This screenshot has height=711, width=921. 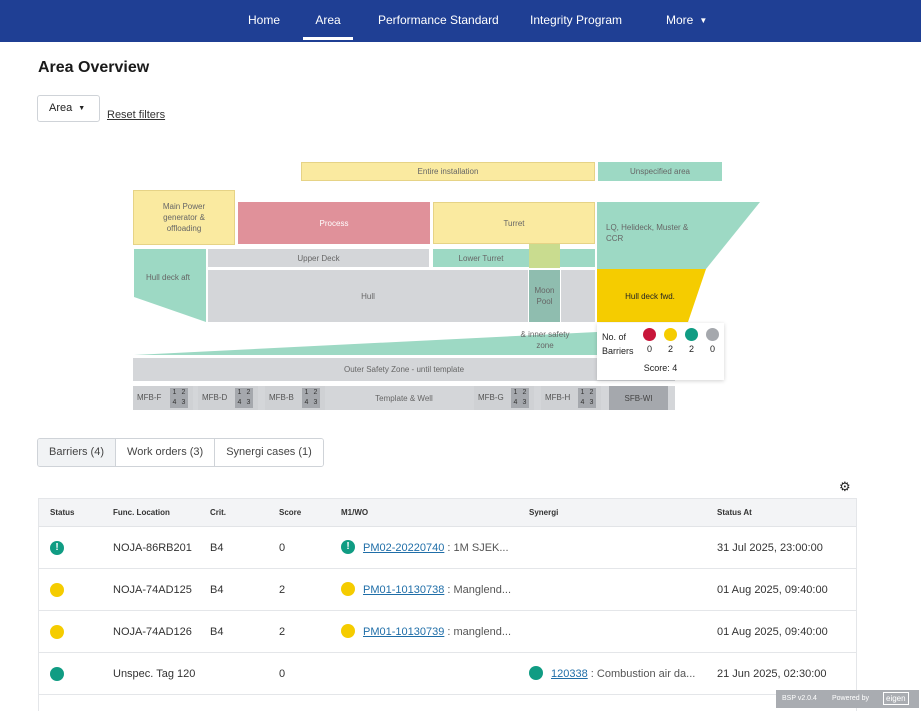 I want to click on nav-area-label: Area, so click(x=328, y=20).